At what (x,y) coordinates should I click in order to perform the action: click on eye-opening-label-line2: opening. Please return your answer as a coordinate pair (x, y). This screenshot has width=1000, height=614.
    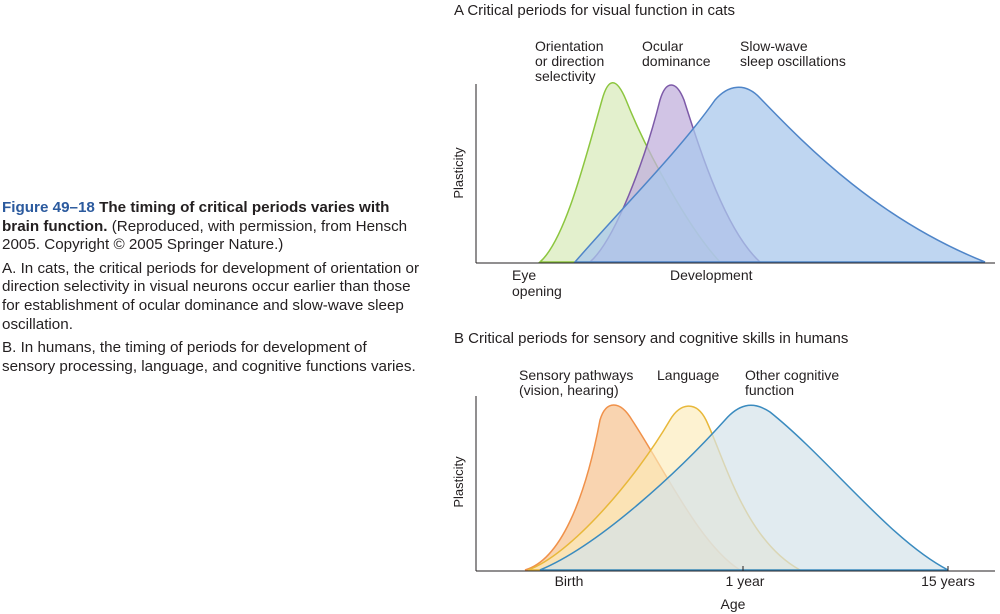
    Looking at the image, I should click on (537, 291).